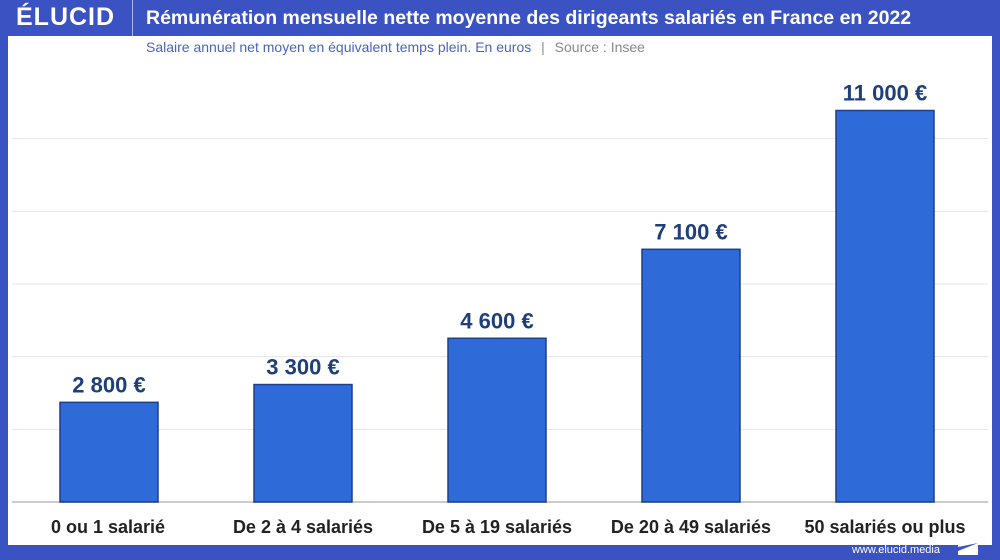  I want to click on x-tick-label: 50 salariés ou plus, so click(884, 527).